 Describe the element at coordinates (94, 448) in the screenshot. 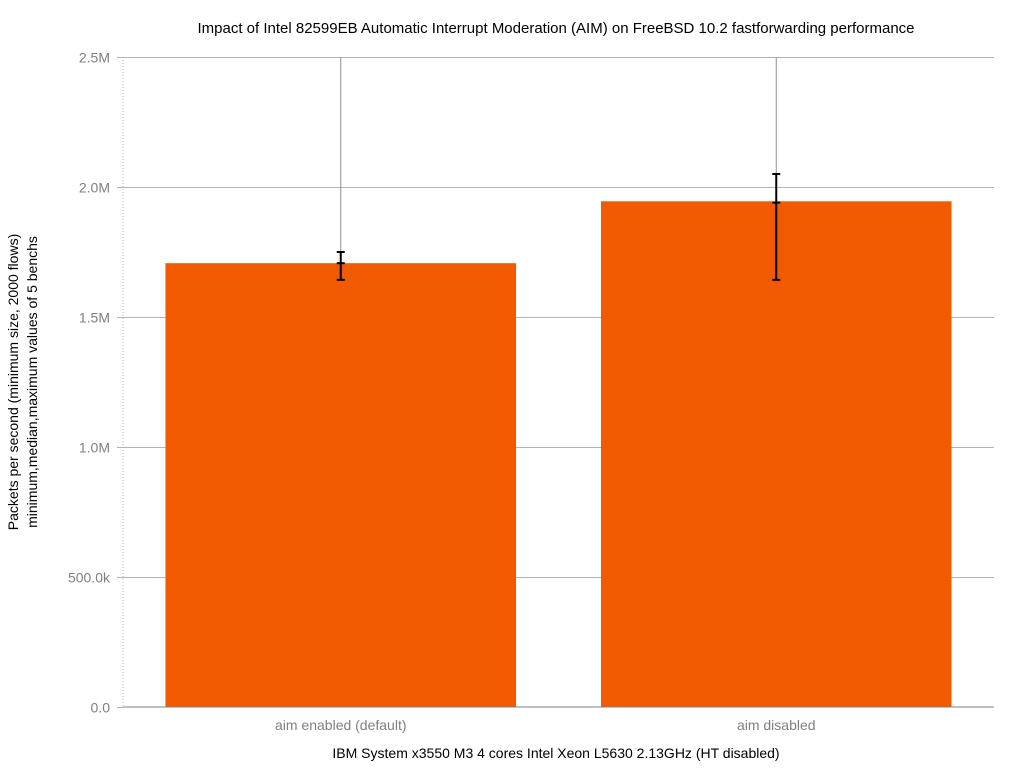

I see `y-tick-label: 1.0M` at that location.